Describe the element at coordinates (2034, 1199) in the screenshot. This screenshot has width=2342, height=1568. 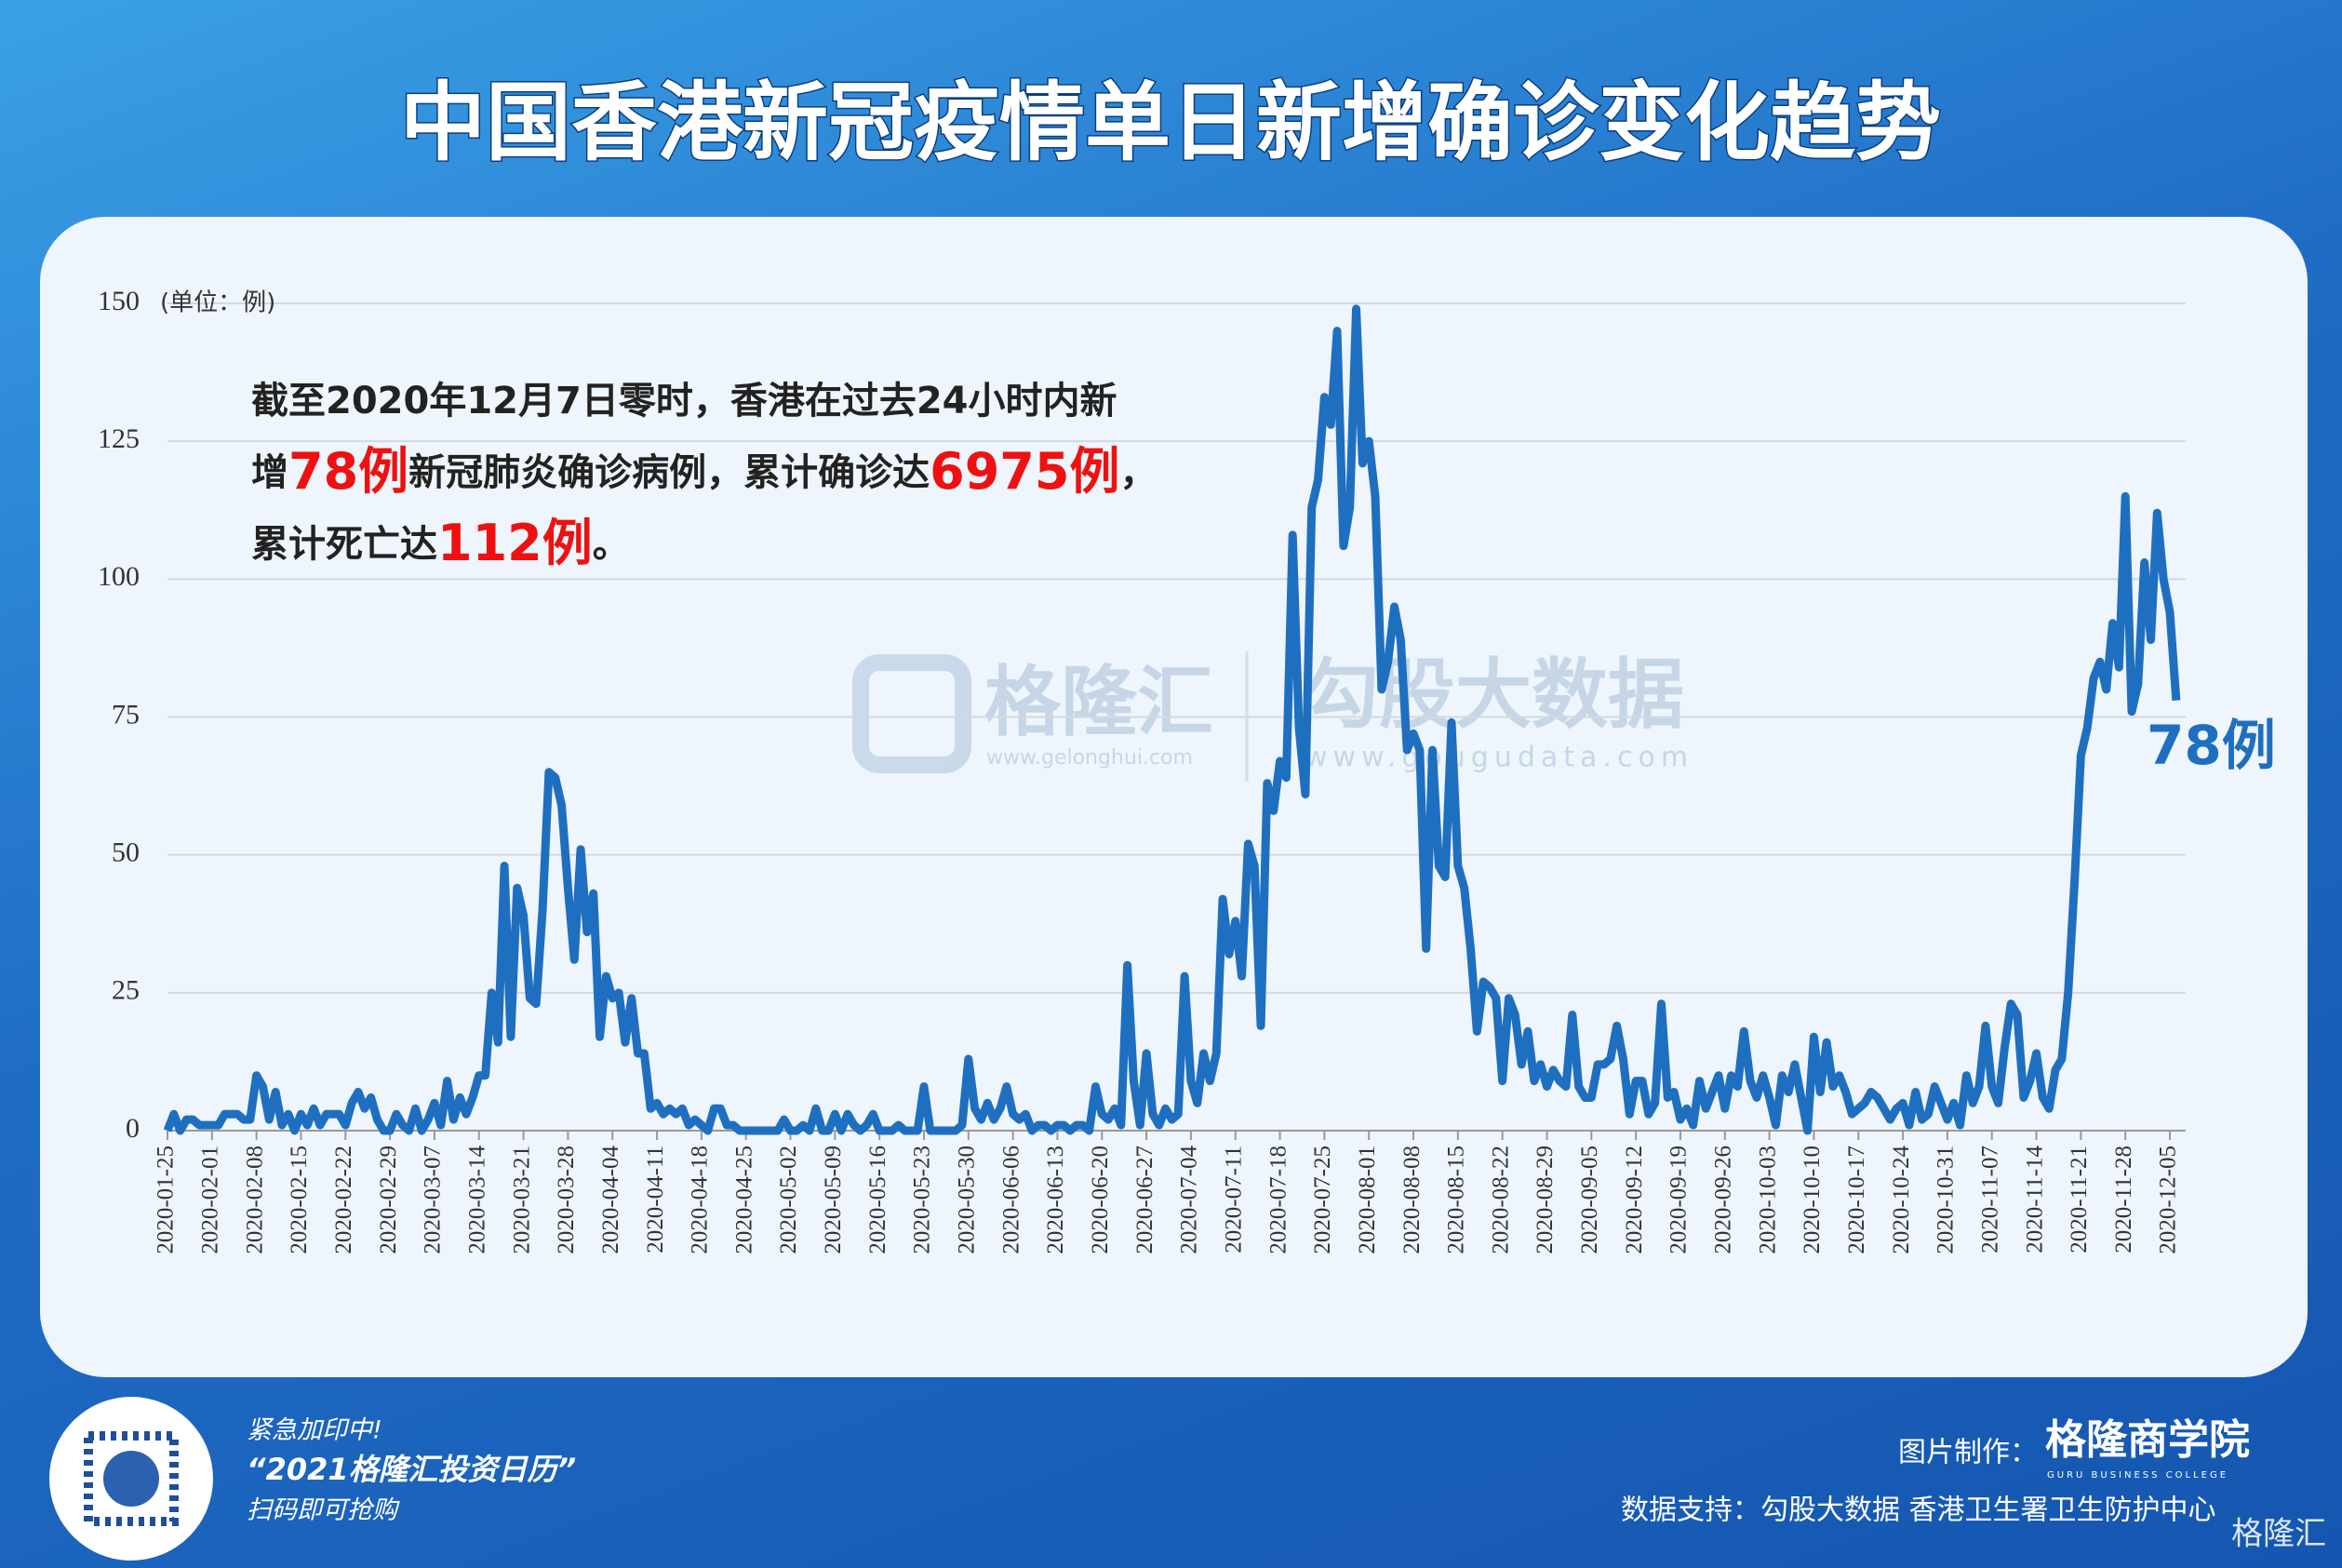
I see `x-tick-label: 2020-11-14` at that location.